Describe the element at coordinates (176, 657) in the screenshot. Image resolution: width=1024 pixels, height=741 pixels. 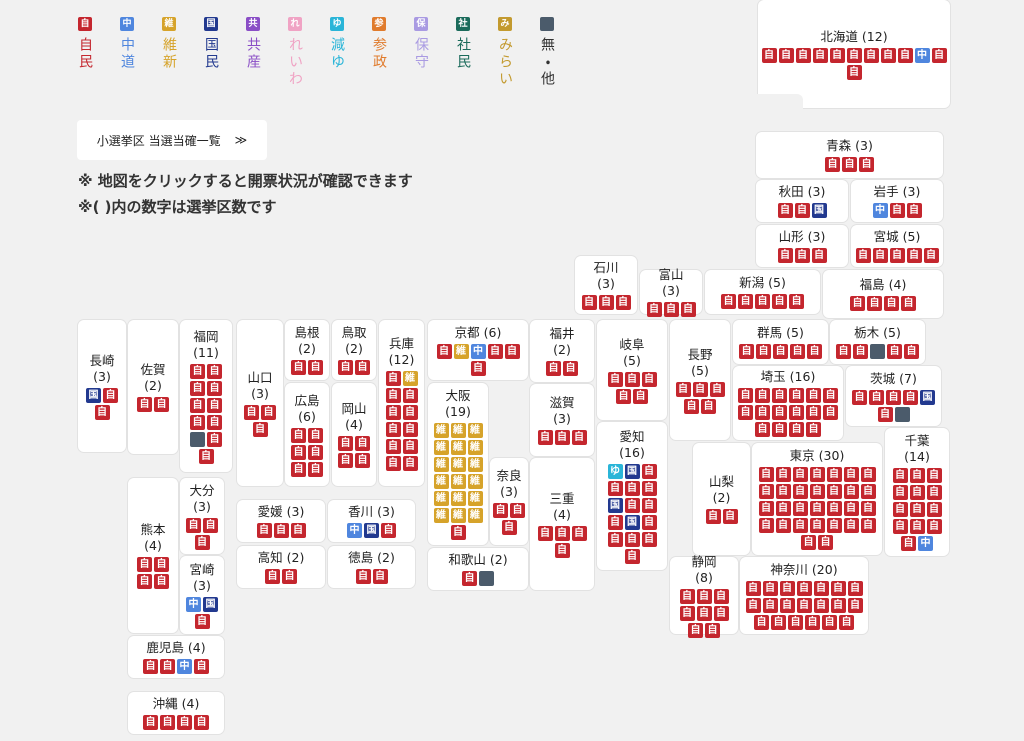
I see `prefecture-tile: 鹿児島 (4) 自自中自` at that location.